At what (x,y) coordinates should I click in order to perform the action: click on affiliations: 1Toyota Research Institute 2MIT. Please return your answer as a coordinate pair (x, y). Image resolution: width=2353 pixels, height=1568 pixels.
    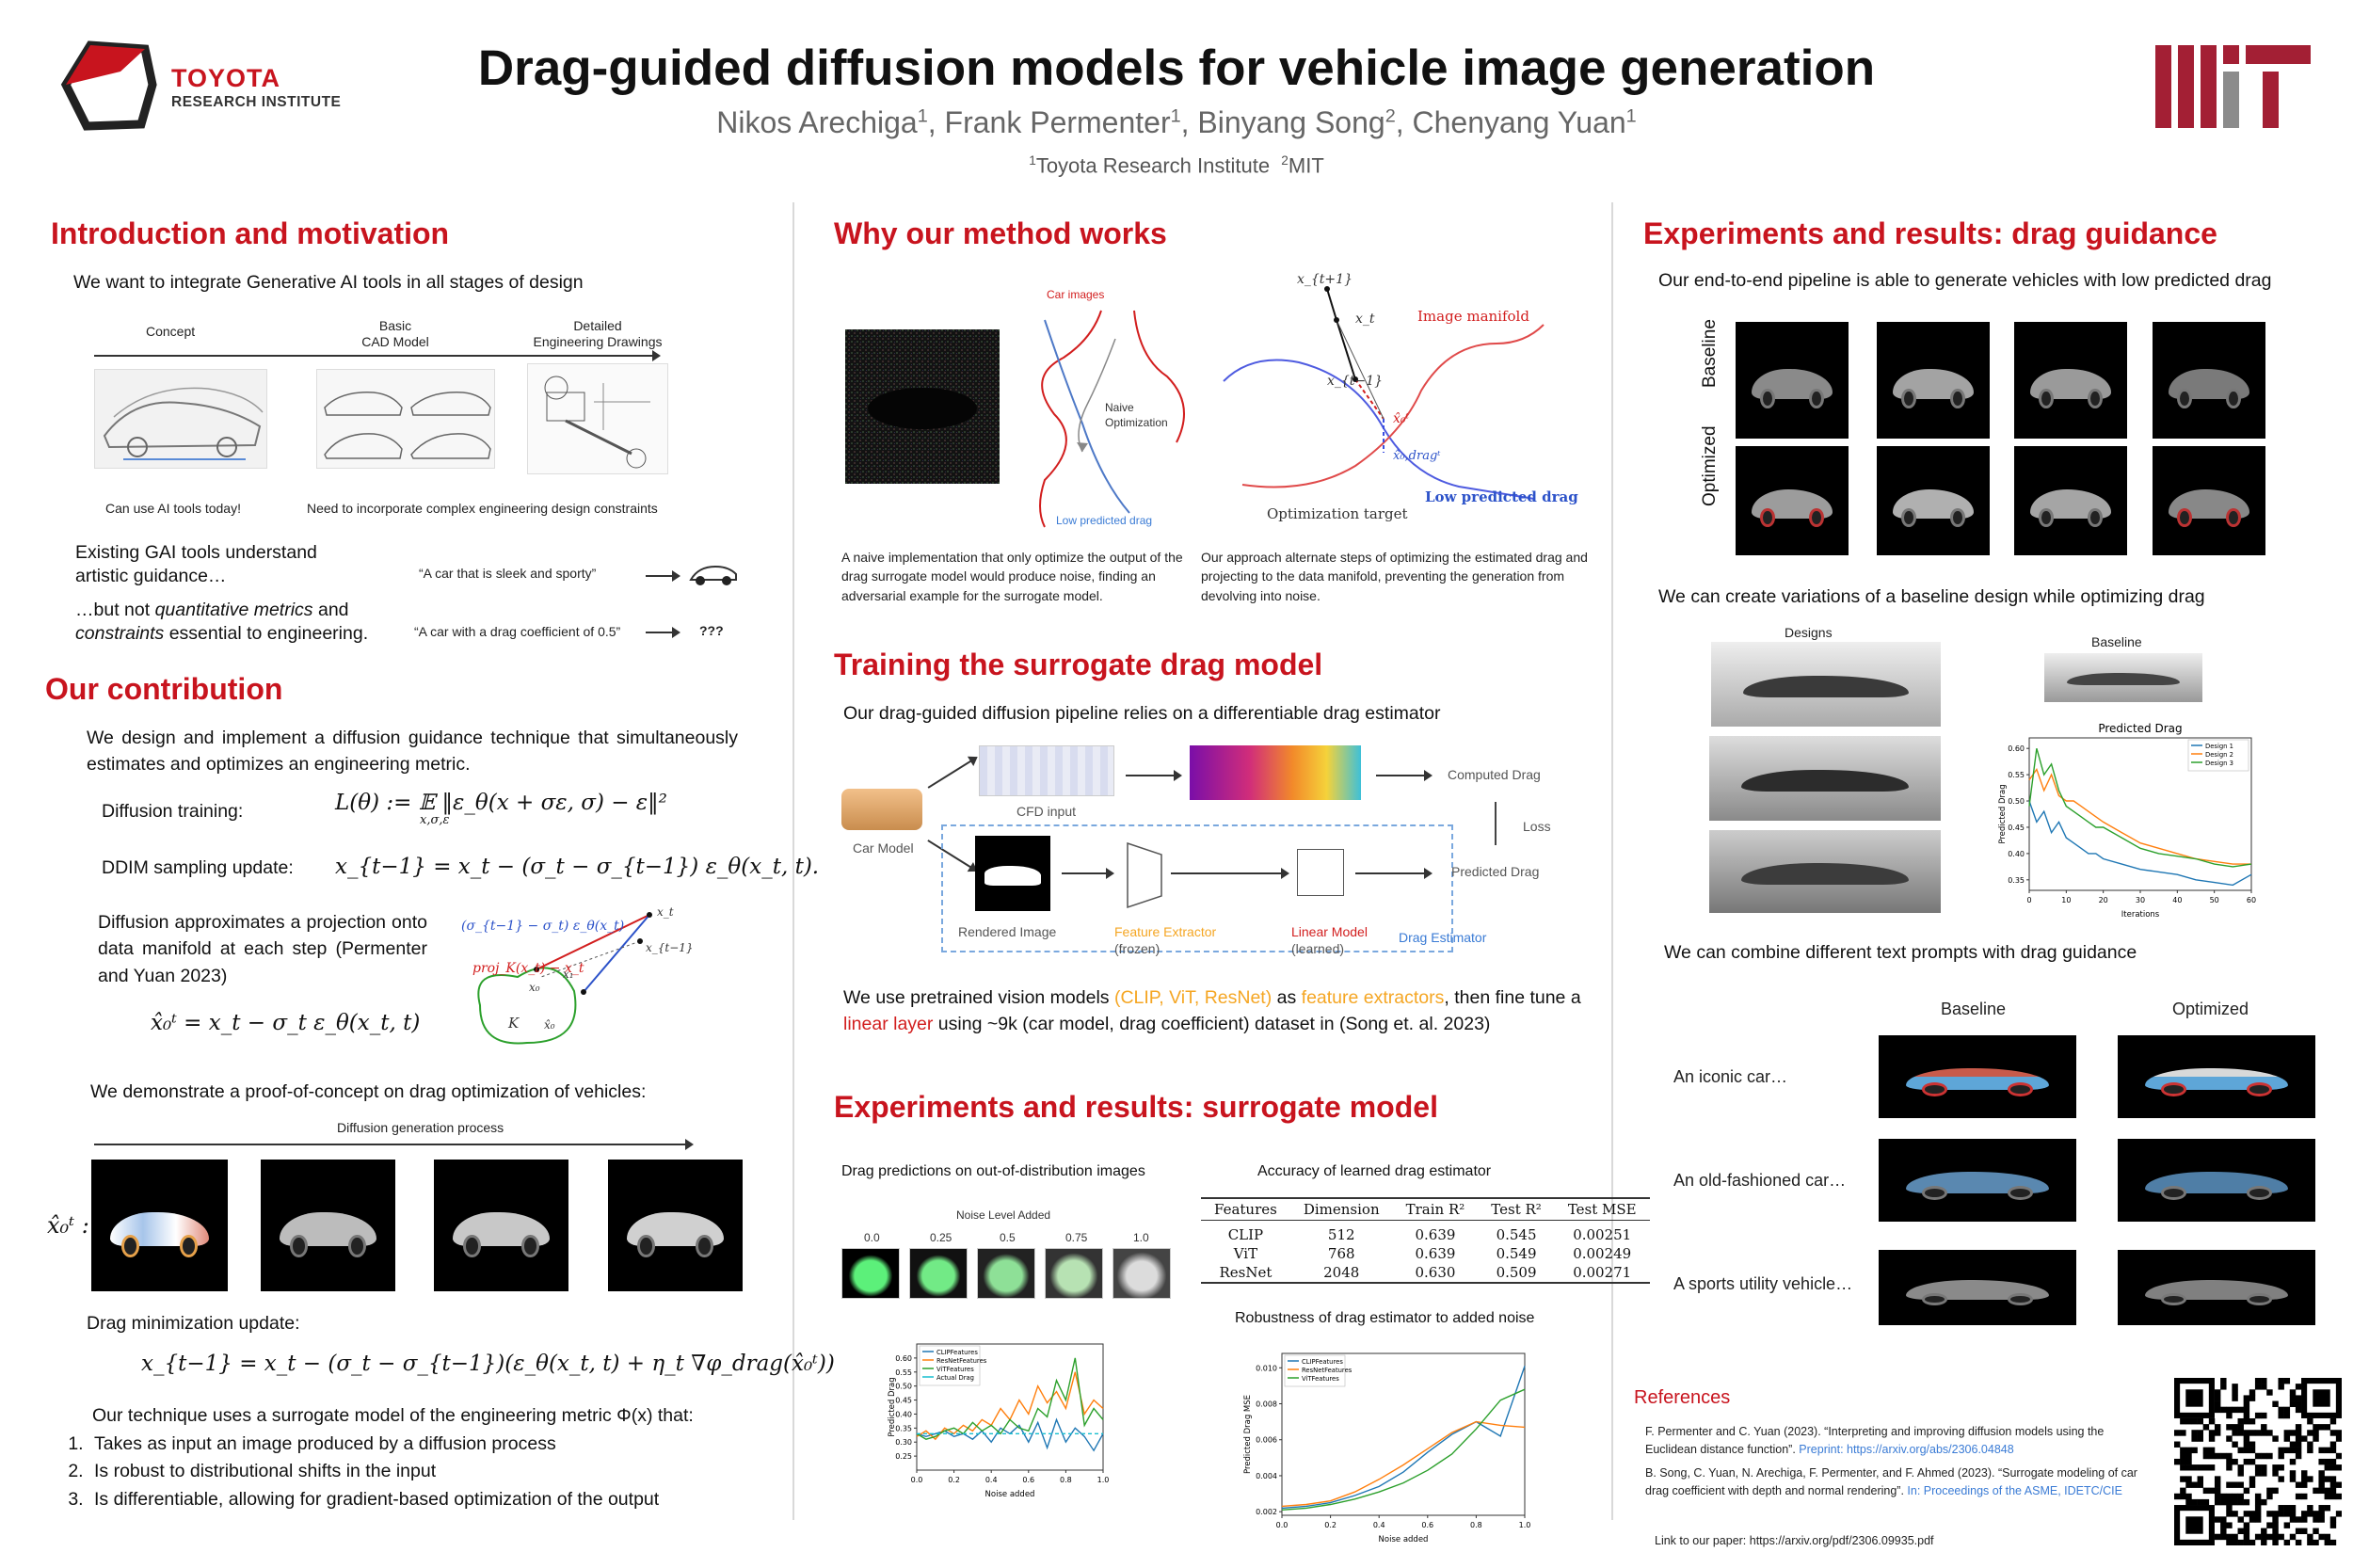
    Looking at the image, I should click on (1176, 165).